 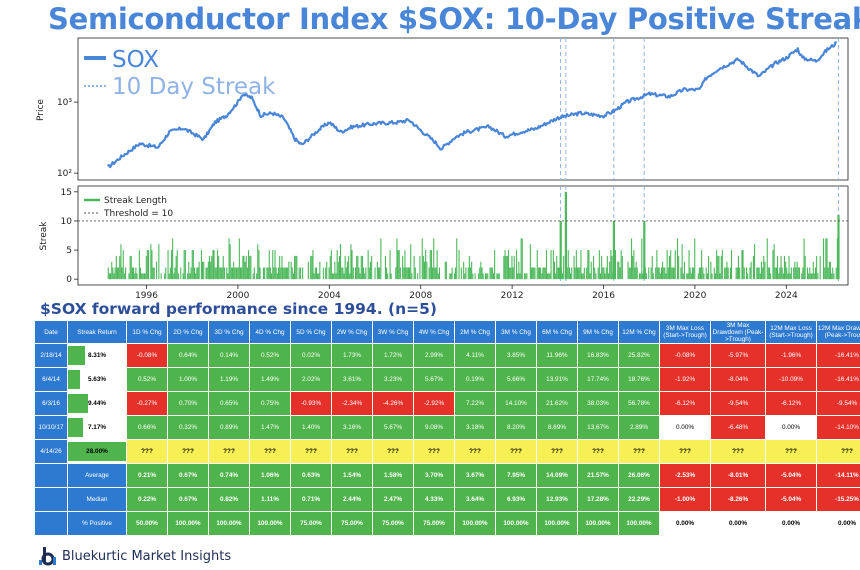 What do you see at coordinates (352, 523) in the screenshot?
I see `stat-cell: 75.00%` at bounding box center [352, 523].